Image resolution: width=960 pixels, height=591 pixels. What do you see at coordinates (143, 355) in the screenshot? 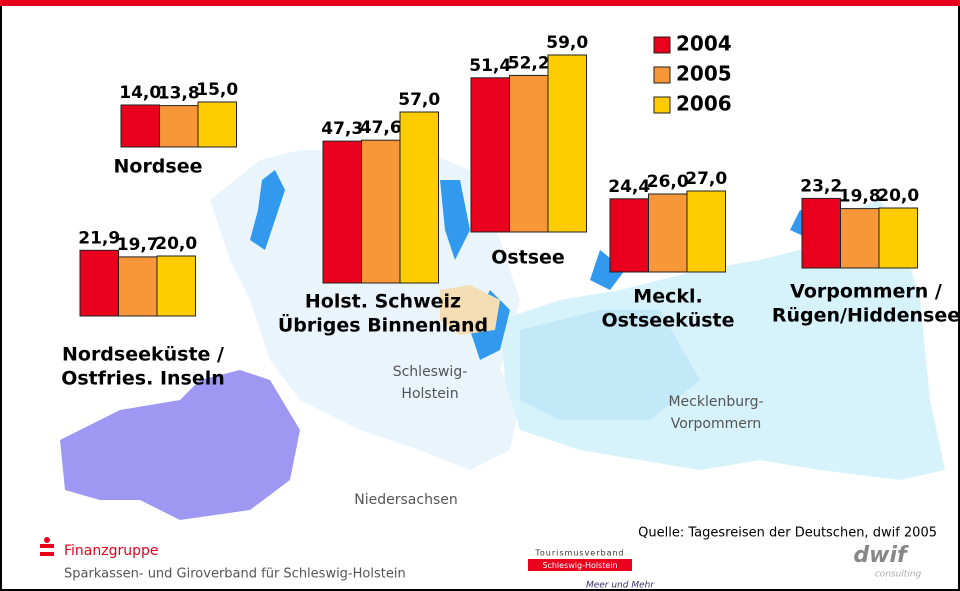
I see `region-label: Nordseeküste /` at bounding box center [143, 355].